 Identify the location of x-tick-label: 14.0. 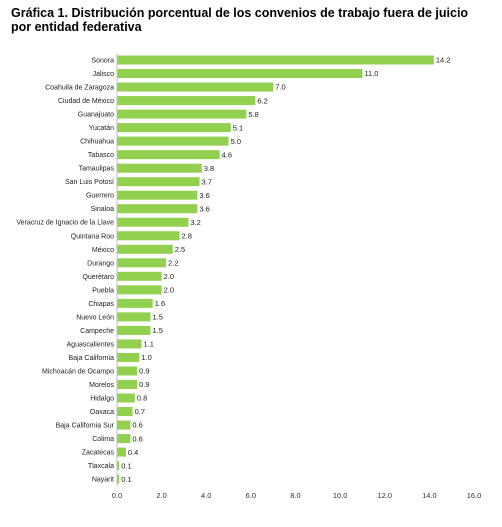
(429, 495).